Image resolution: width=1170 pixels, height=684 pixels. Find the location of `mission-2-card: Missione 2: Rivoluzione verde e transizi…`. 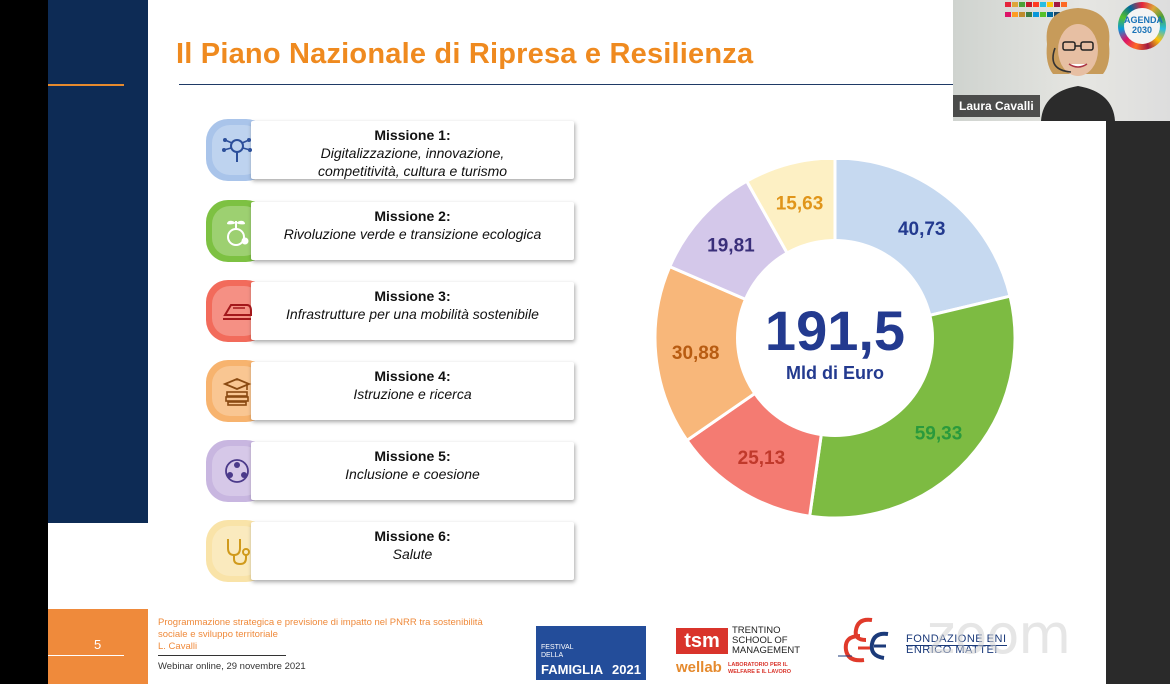

mission-2-card: Missione 2: Rivoluzione verde e transizi… is located at coordinates (390, 231).